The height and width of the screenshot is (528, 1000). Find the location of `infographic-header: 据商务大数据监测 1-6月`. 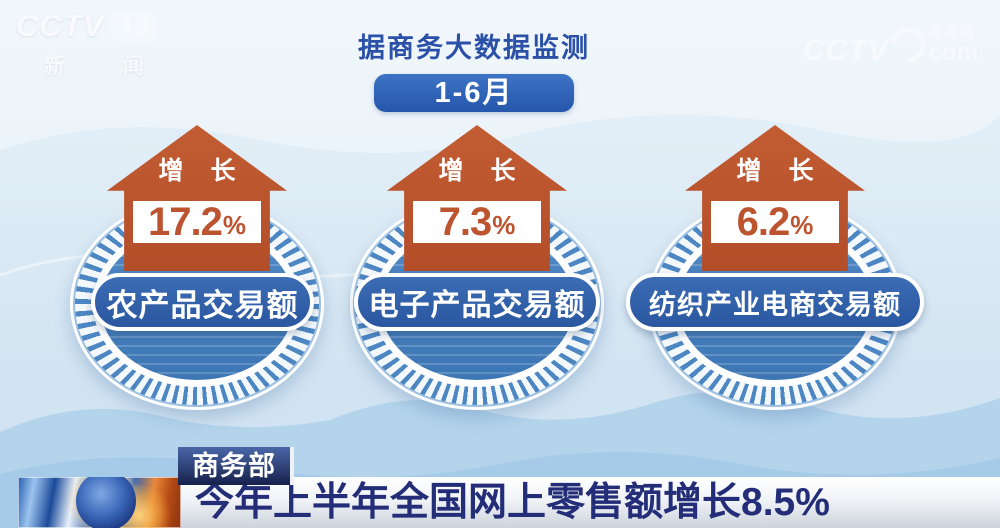

infographic-header: 据商务大数据监测 1-6月 is located at coordinates (474, 69).